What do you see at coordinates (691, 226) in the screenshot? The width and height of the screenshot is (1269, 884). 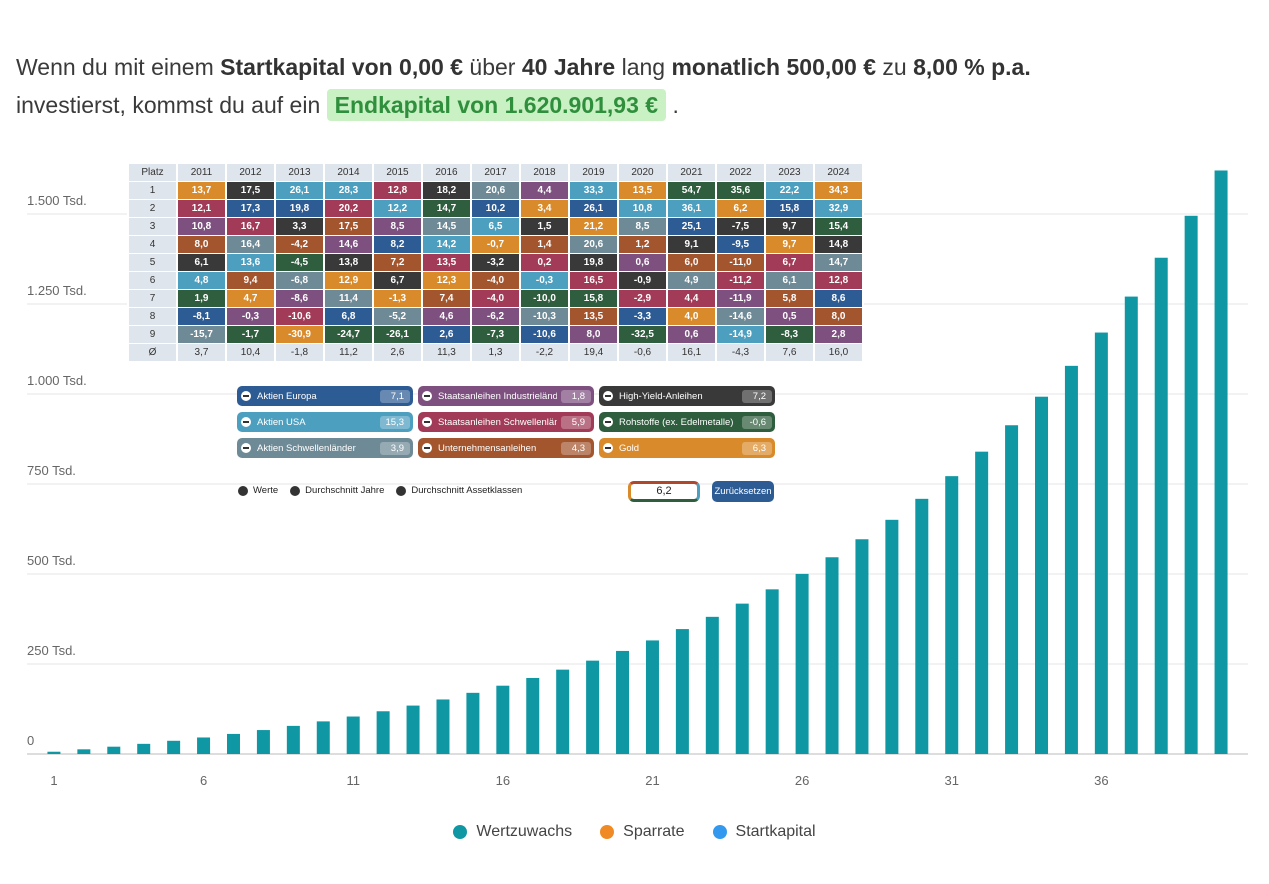 I see `return-cell: 25,1` at bounding box center [691, 226].